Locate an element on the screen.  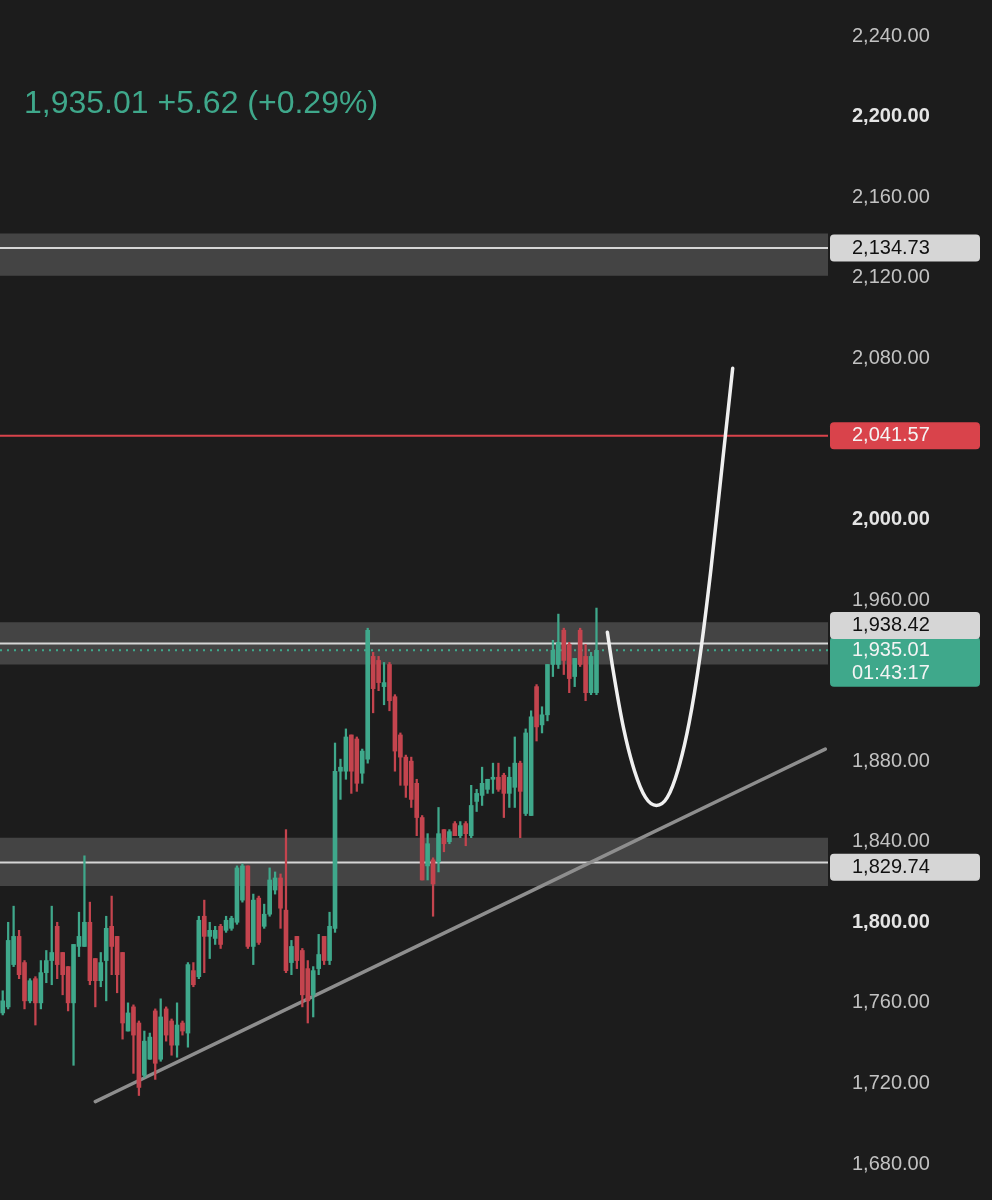
y-tick-label: 2,120.00 is located at coordinates (891, 276).